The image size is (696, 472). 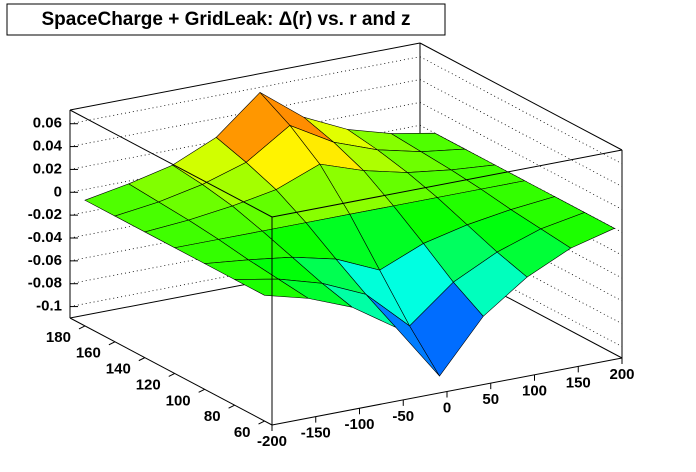 What do you see at coordinates (118, 369) in the screenshot?
I see `y-tick-label: 140` at bounding box center [118, 369].